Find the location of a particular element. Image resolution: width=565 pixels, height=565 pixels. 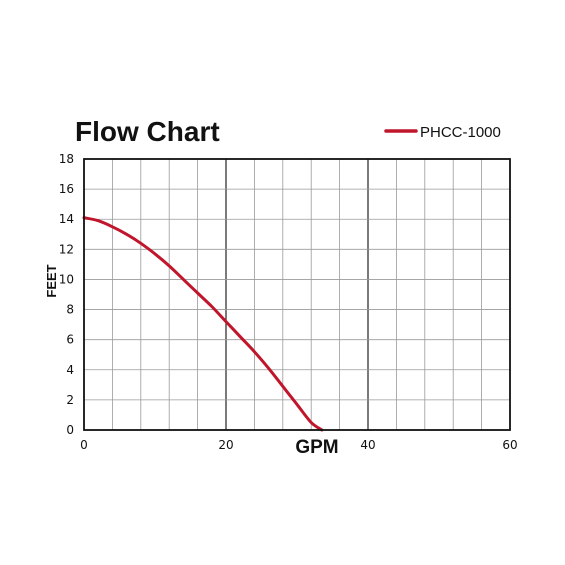

y-tick-label: 18 is located at coordinates (66, 159).